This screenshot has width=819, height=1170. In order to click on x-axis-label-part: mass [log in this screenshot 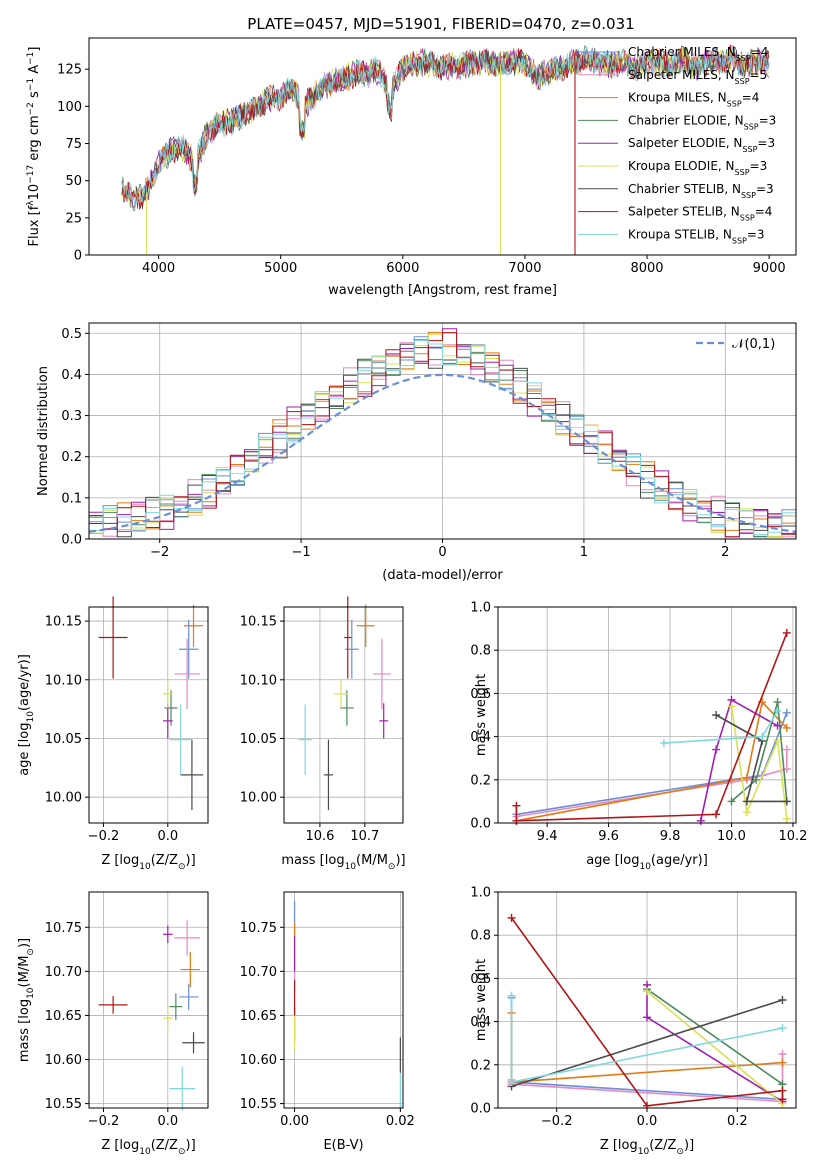, I will do `click(312, 860)`.